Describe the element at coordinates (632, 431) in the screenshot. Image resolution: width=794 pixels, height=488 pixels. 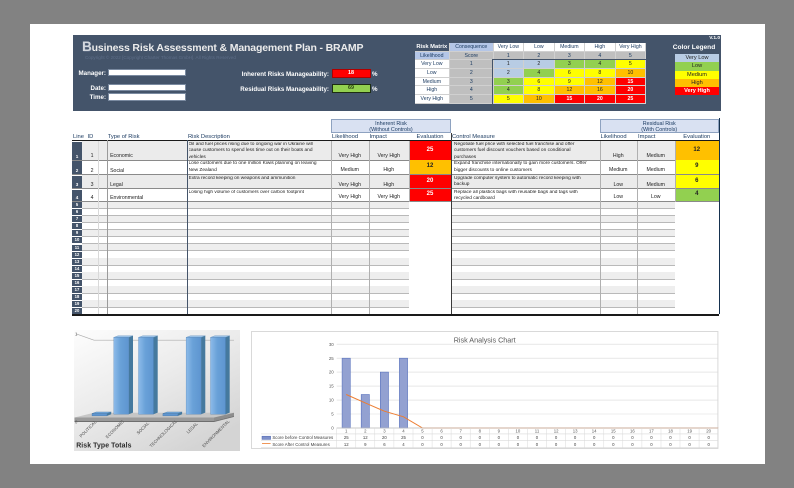
I see `svg-text: 16` at that location.